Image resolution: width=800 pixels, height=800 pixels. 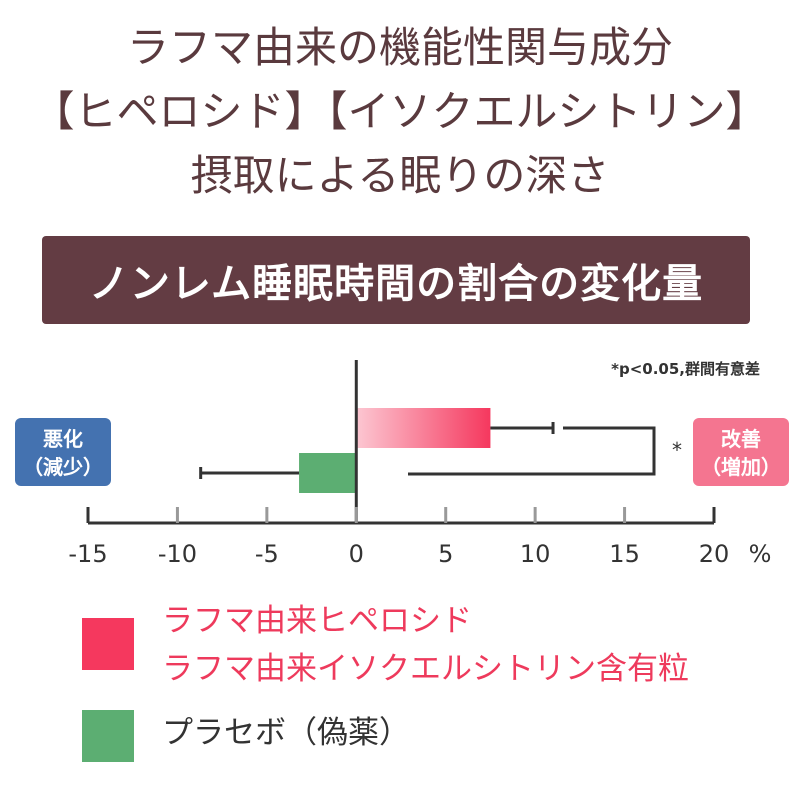 What do you see at coordinates (624, 554) in the screenshot?
I see `x-tick-label-6: 15` at bounding box center [624, 554].